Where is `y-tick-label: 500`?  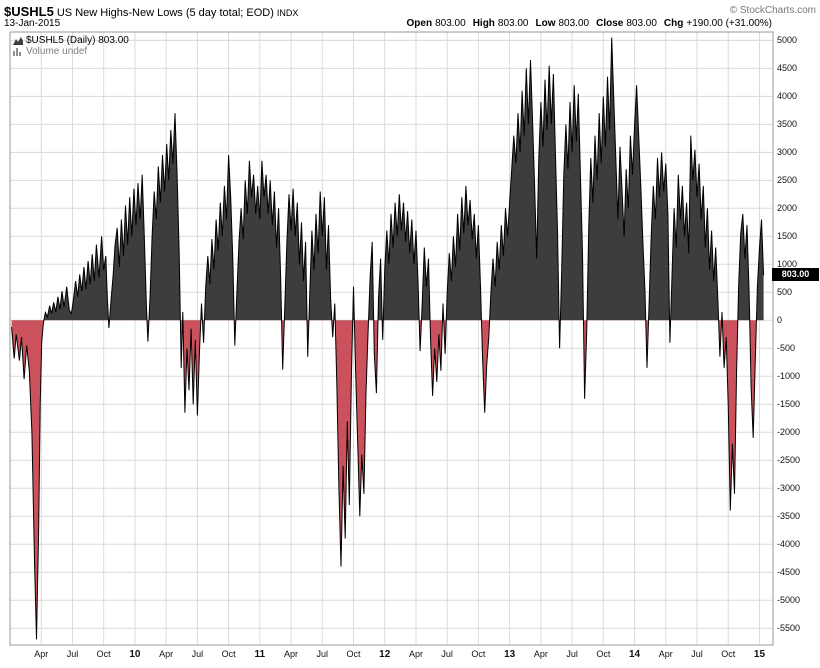
y-tick-label: 500 is located at coordinates (785, 292).